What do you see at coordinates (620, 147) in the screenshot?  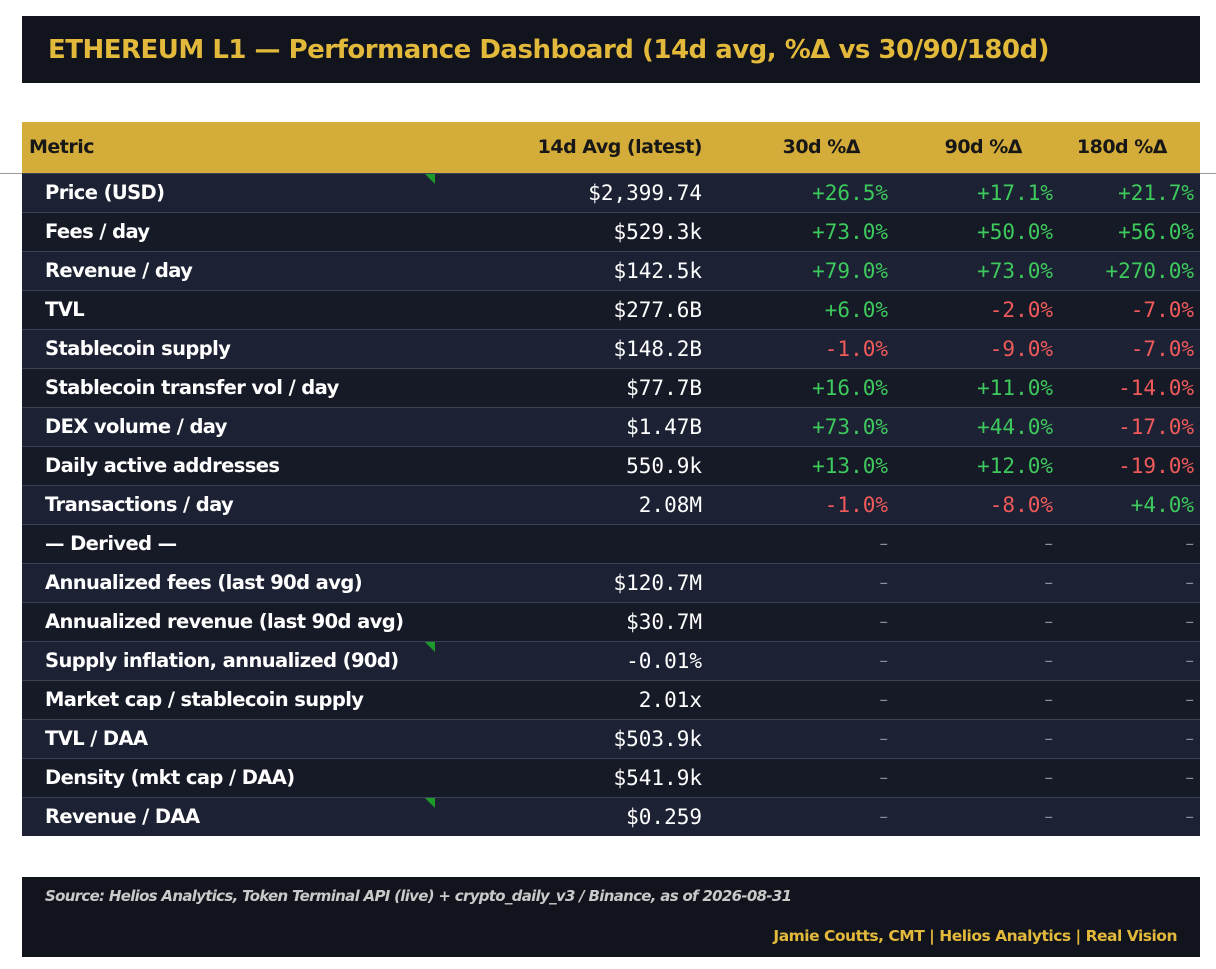 I see `column-header-14d-avg: 14d Avg (latest)` at bounding box center [620, 147].